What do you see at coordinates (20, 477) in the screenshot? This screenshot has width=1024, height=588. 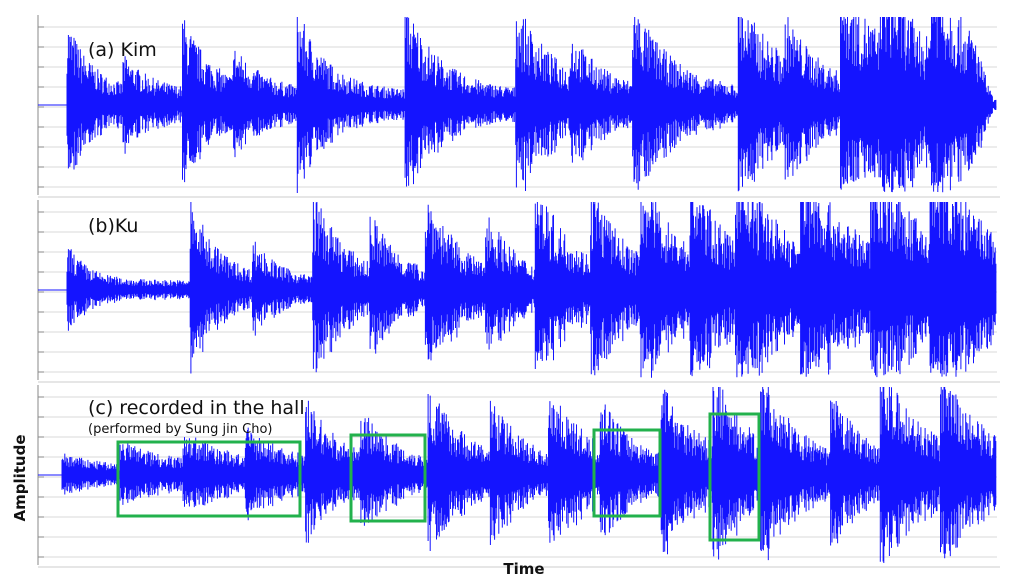 I see `y-axis-label: Amplitude` at bounding box center [20, 477].